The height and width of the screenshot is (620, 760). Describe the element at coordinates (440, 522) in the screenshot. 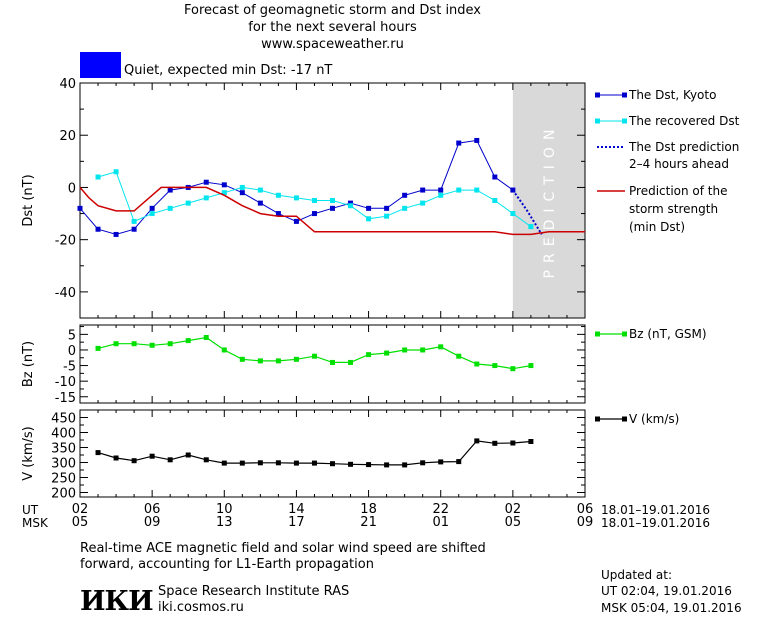

I see `x-tick-label-msk: 01` at that location.